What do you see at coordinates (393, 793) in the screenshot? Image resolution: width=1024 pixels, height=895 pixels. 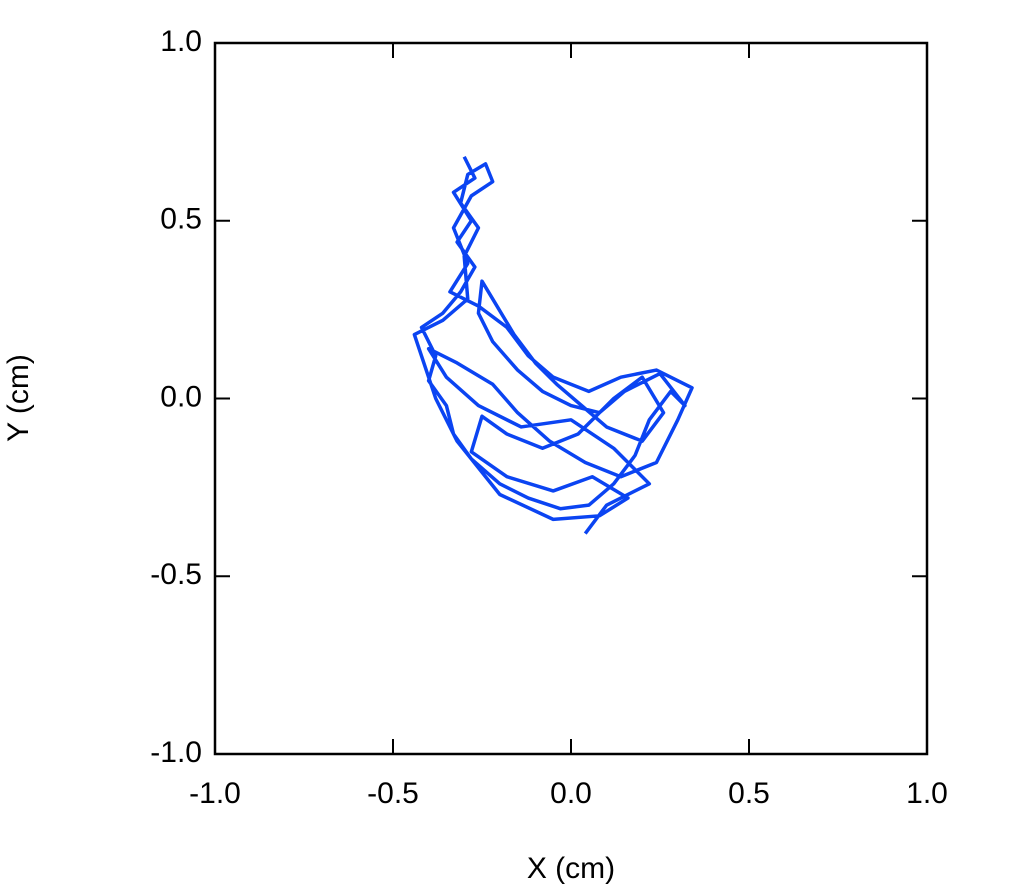 I see `x-tick-label: -0.5` at bounding box center [393, 793].